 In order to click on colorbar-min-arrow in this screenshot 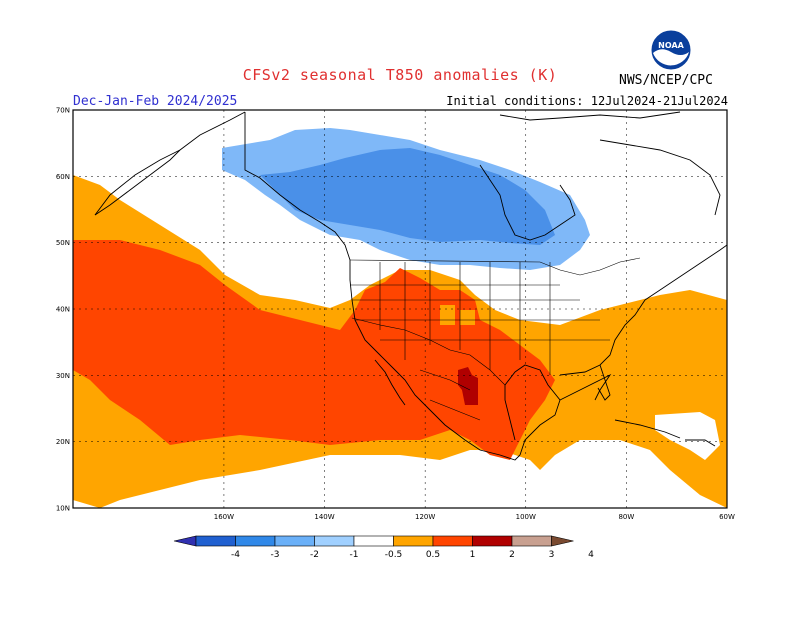, I will do `click(185, 541)`.